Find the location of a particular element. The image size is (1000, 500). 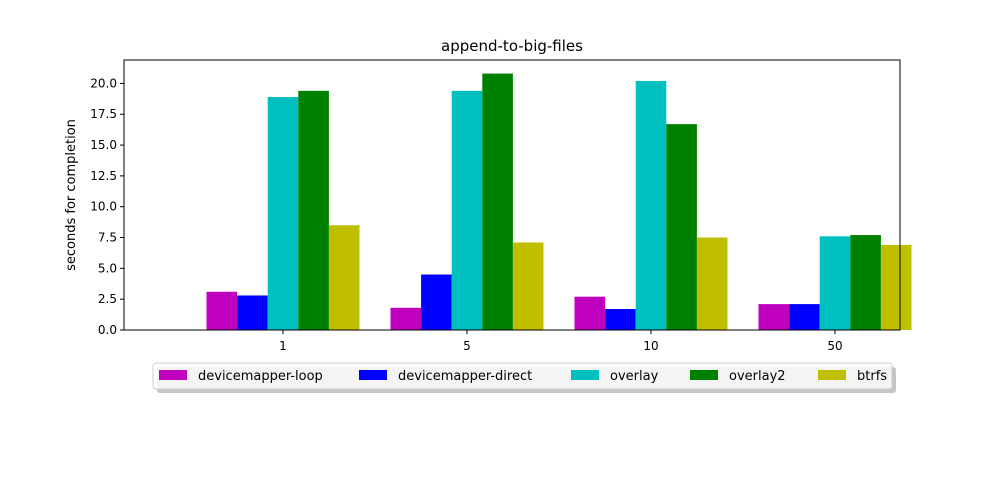

legend-swatch-overlay is located at coordinates (585, 375).